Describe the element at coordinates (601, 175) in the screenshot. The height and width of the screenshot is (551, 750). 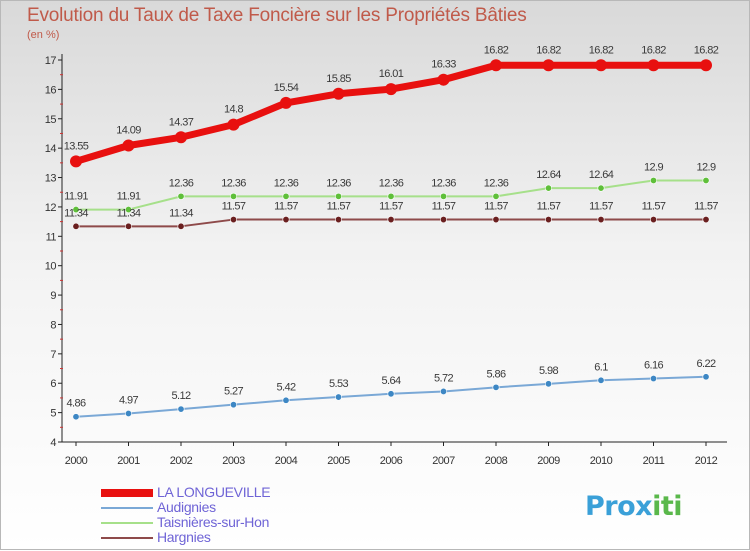
I see `data-label-taisni-res-sur-hon-2010: 12.64` at that location.